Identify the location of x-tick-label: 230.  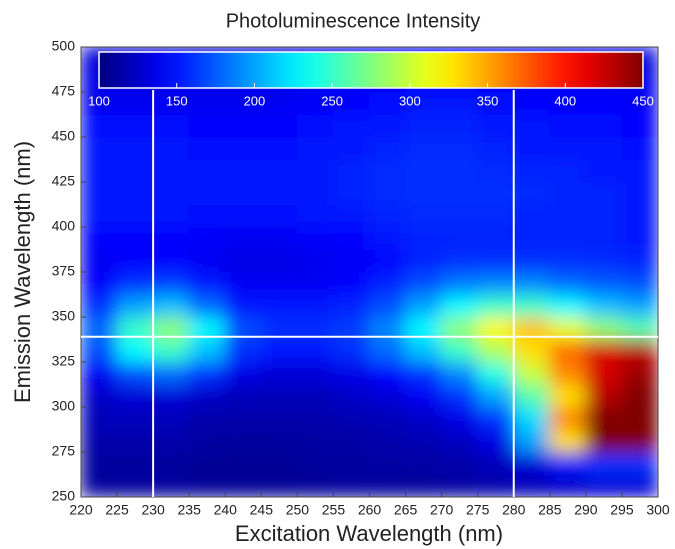
(153, 510).